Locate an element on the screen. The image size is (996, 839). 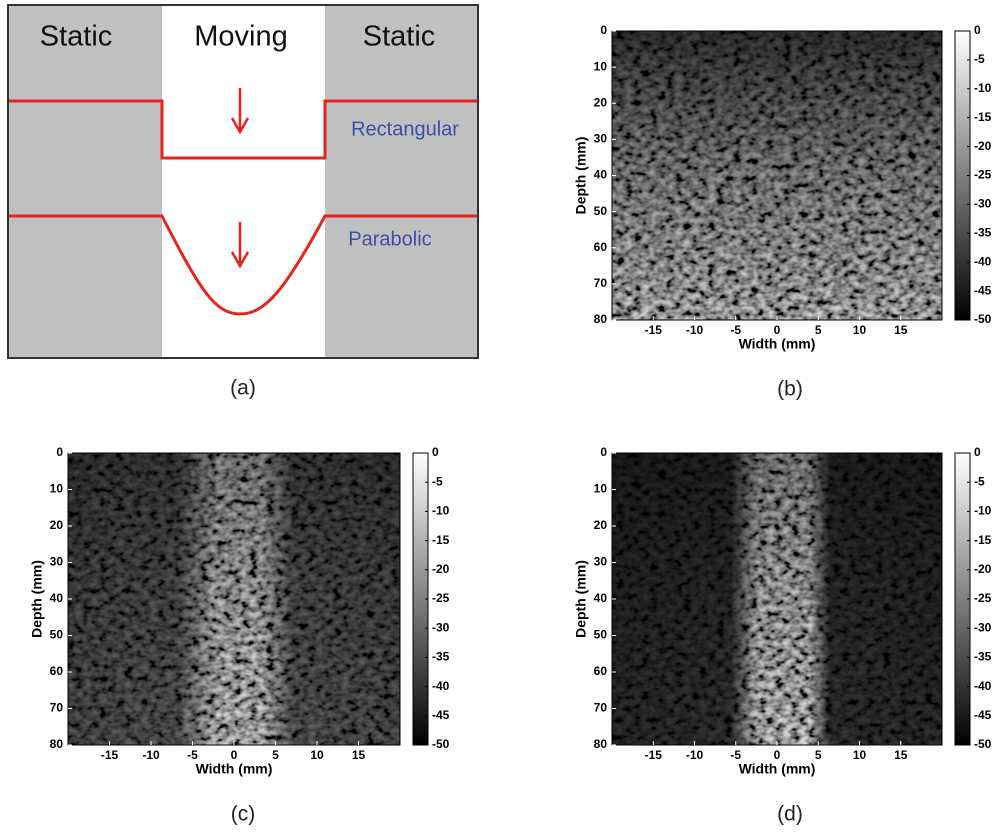
colorbar-tick-label: -10 is located at coordinates (441, 511).